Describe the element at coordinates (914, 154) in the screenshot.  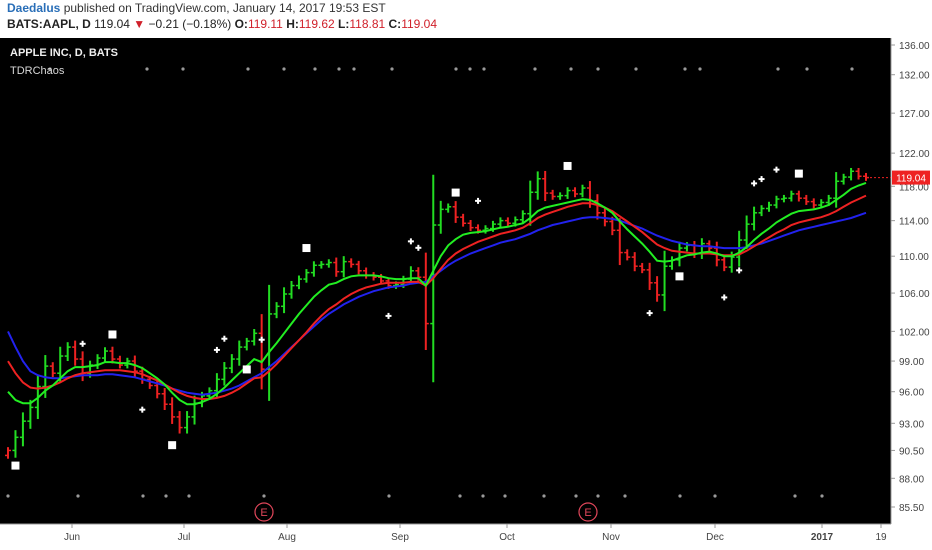
I see `y-tick-label: 122.00` at that location.